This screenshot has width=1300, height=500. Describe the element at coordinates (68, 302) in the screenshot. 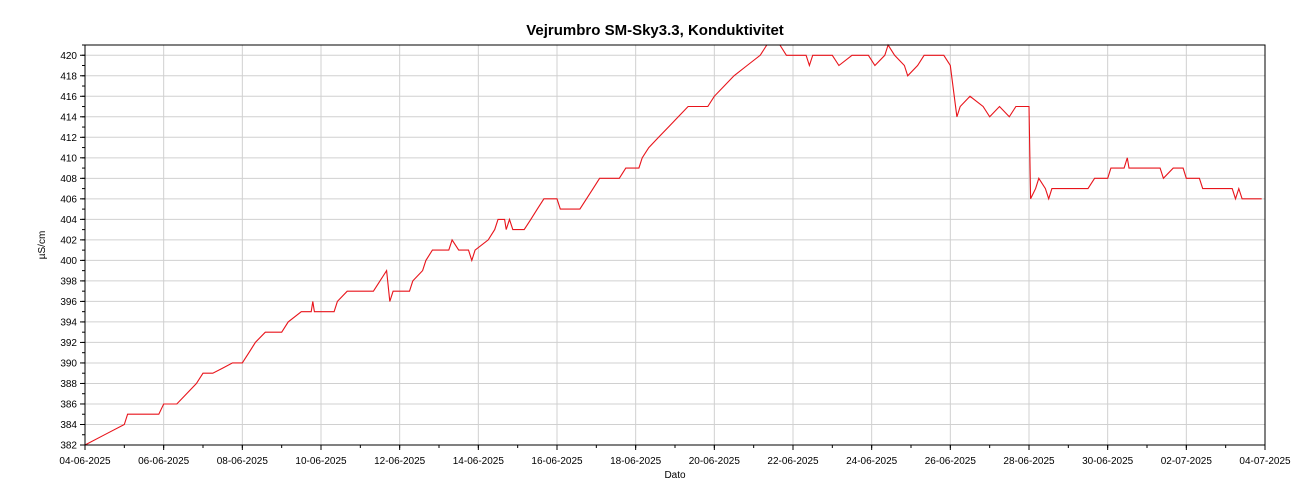

I see `y-tick-label: 396` at that location.